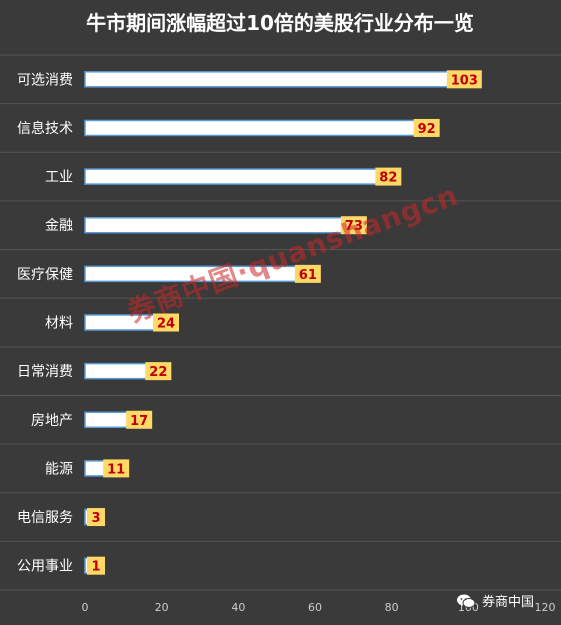 The image size is (561, 625). What do you see at coordinates (45, 567) in the screenshot?
I see `category-label: 公用事业` at bounding box center [45, 567].